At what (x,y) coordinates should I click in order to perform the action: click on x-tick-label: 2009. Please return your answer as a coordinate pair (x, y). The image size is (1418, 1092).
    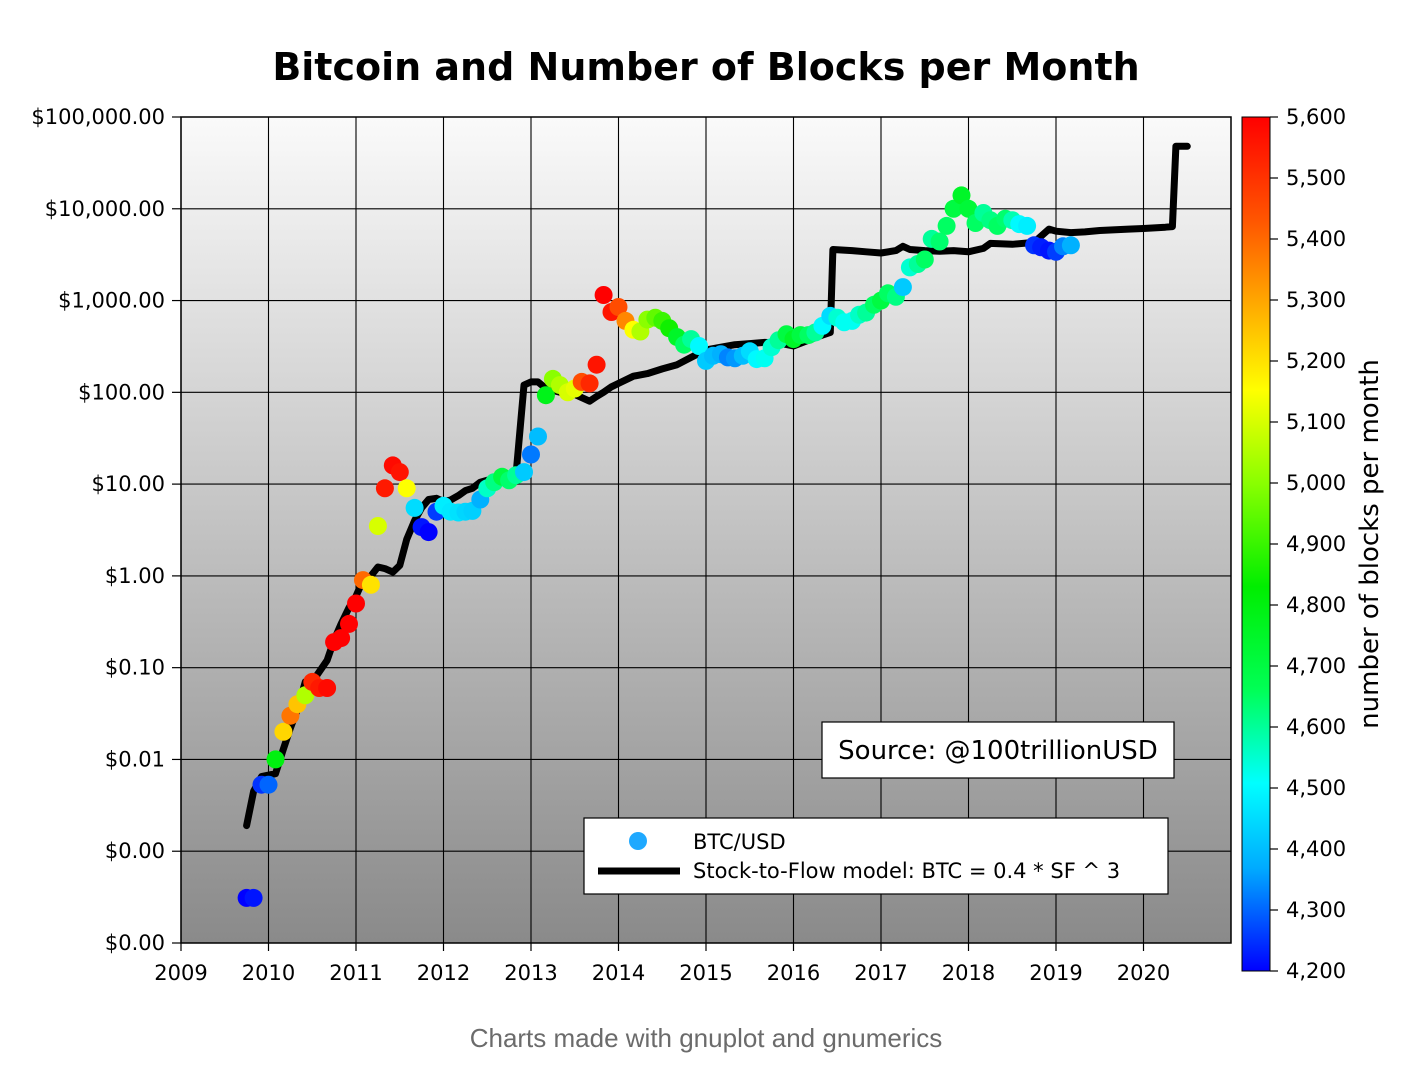
    Looking at the image, I should click on (180, 973).